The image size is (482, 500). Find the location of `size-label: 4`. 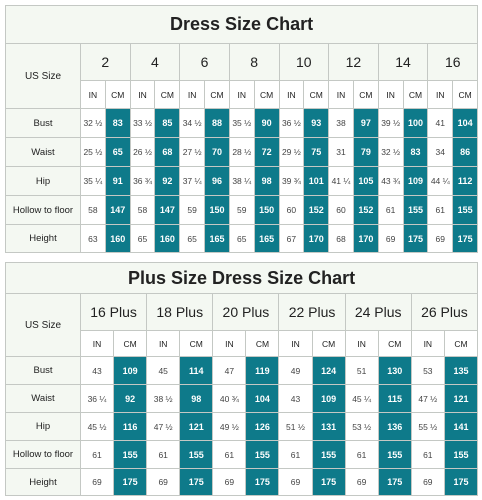

size-label: 4 is located at coordinates (155, 62).